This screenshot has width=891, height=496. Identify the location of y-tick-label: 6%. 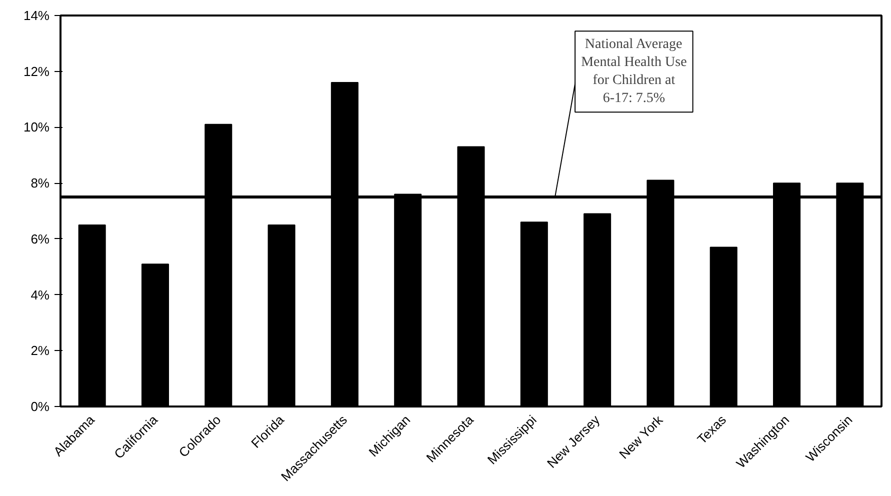
(40, 238).